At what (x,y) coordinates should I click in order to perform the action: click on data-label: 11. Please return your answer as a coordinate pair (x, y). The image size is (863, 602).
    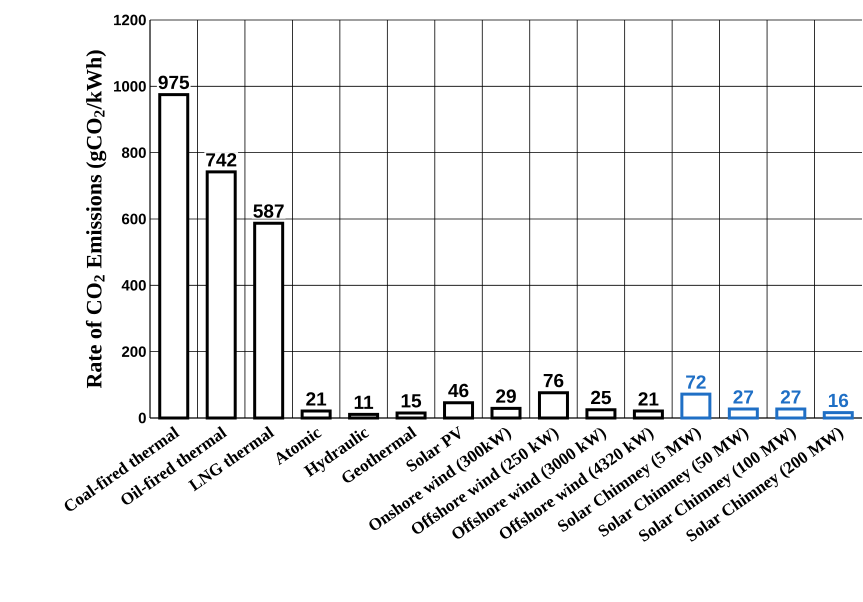
    Looking at the image, I should click on (364, 402).